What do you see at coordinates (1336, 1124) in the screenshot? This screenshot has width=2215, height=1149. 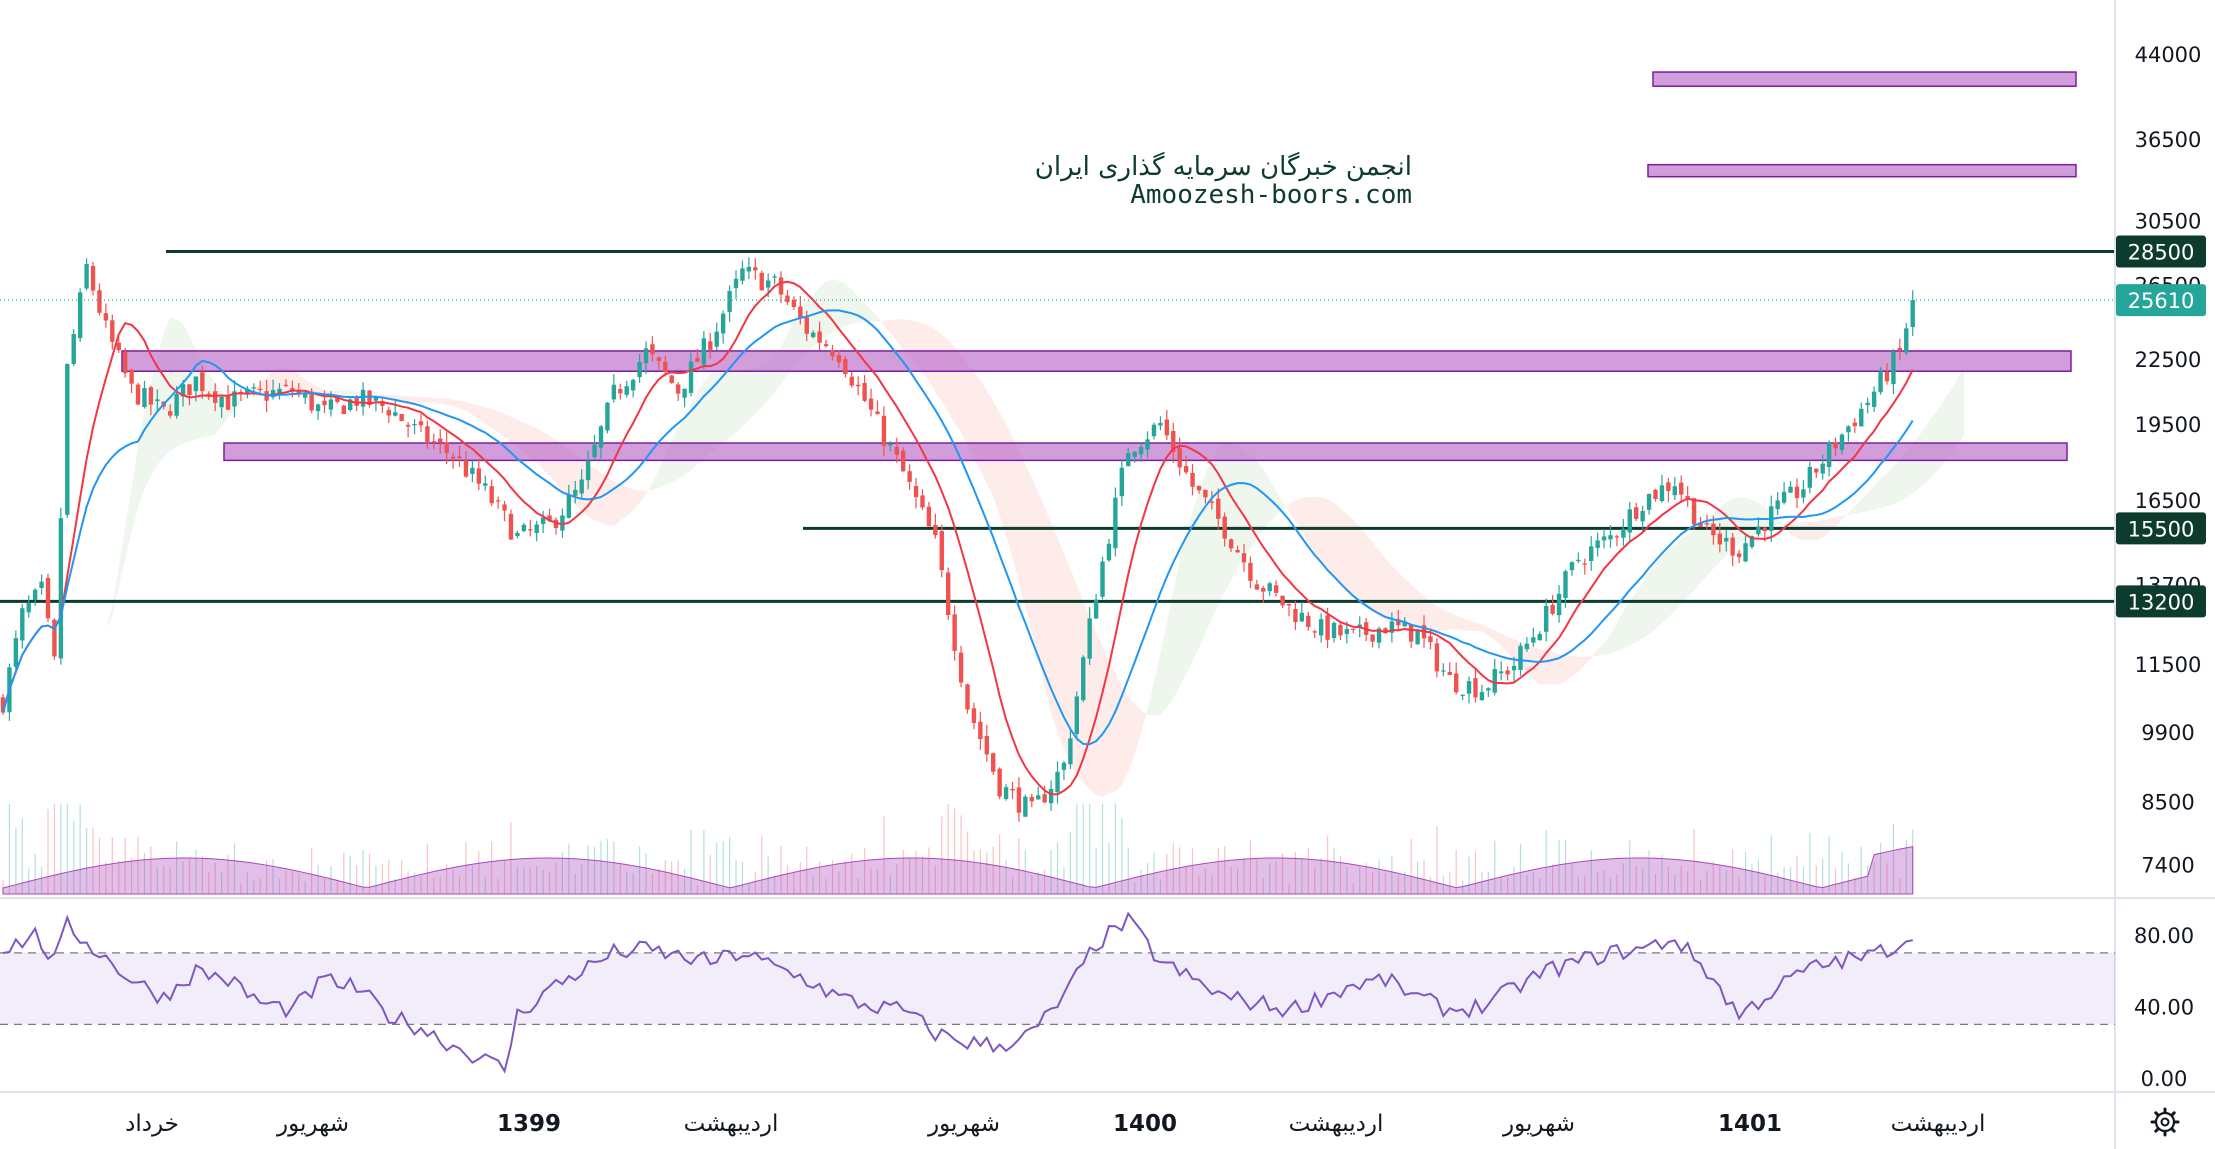 I see `time-label: اردیبهشت` at bounding box center [1336, 1124].